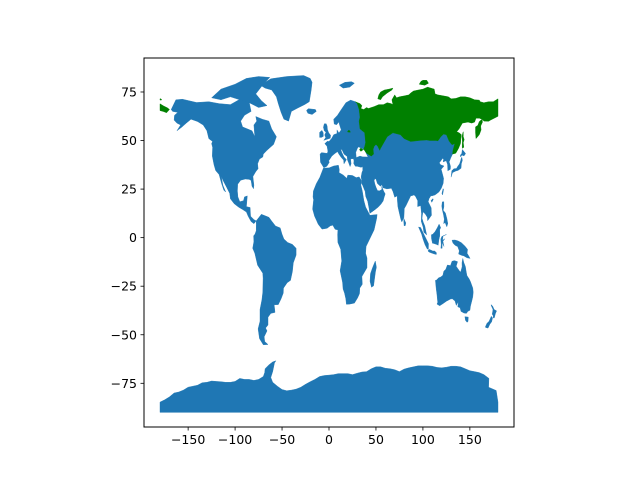 The image size is (640, 480). I want to click on y-tick-label: −75, so click(124, 383).